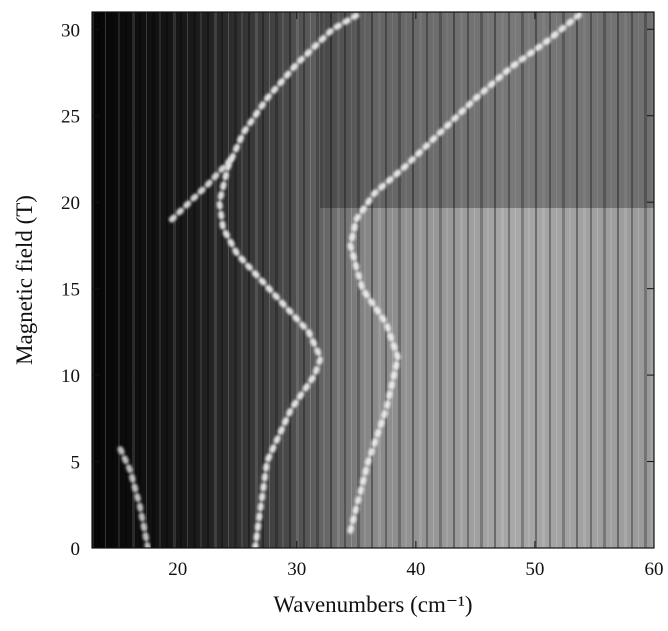  I want to click on x-axis-title: Wavenumbers (cm⁻¹), so click(372, 604).